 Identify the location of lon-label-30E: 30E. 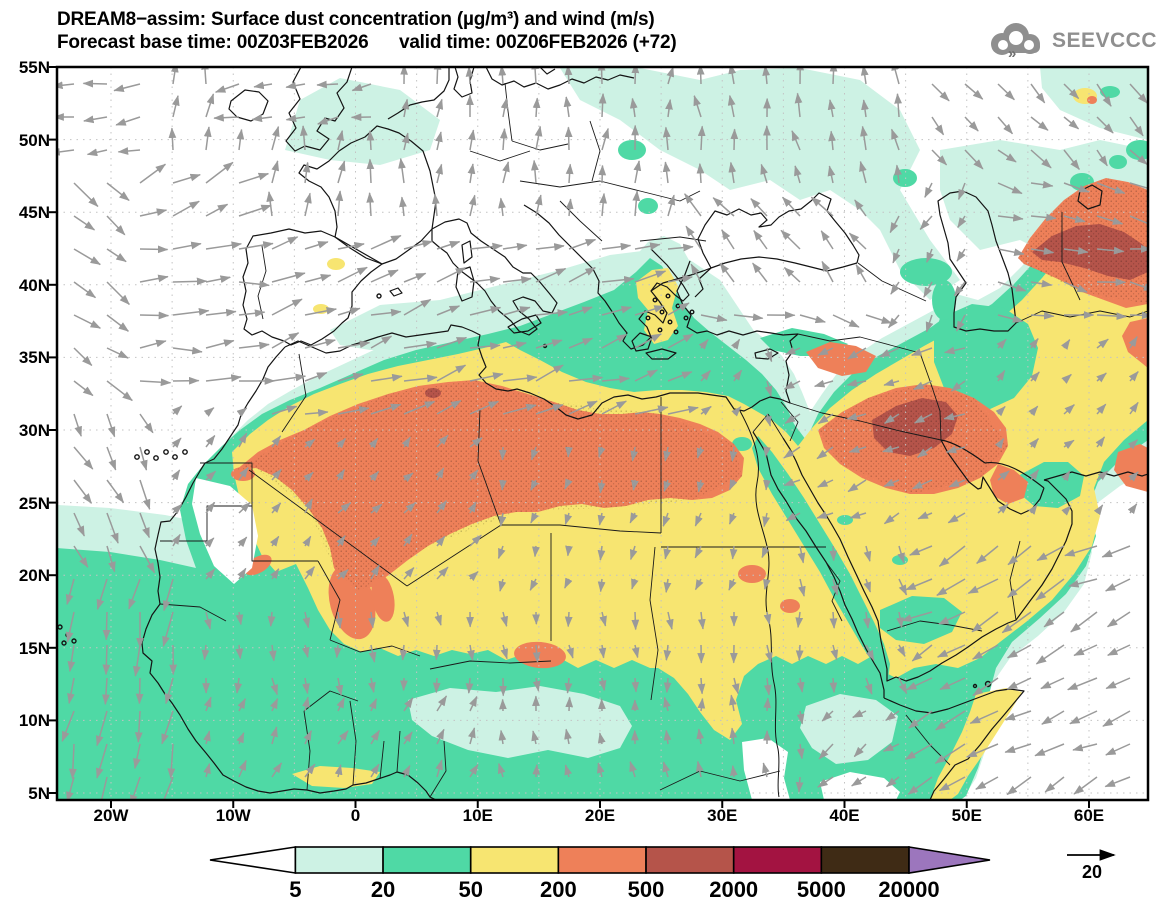
(722, 815).